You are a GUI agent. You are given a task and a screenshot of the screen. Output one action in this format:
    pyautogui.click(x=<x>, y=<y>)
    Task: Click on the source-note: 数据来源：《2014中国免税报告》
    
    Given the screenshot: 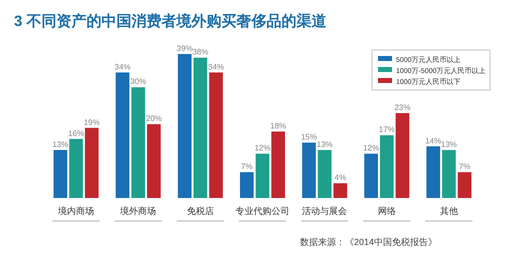 What is the action you would take?
    pyautogui.click(x=369, y=242)
    